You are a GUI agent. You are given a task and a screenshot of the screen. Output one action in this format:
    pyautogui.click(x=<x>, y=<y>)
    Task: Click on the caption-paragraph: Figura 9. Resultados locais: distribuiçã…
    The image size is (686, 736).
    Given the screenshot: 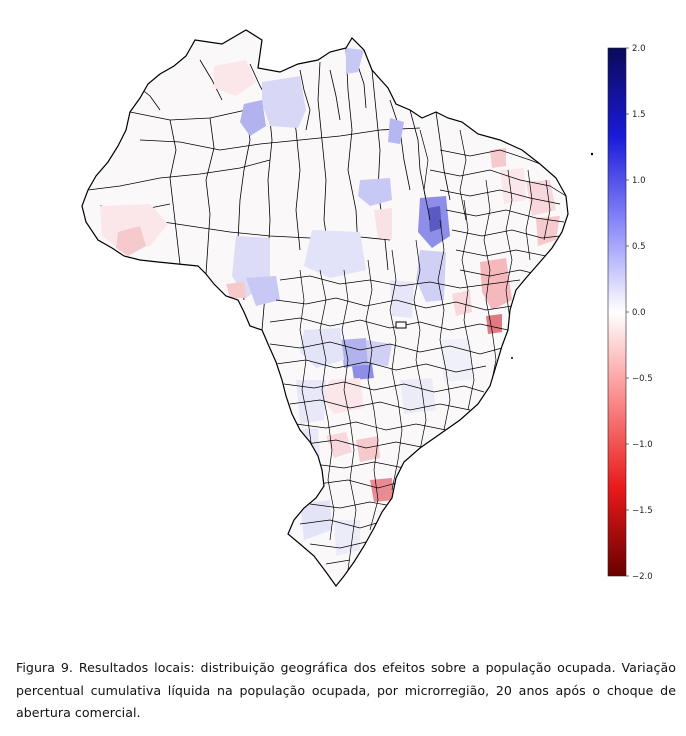 What is the action you would take?
    pyautogui.click(x=346, y=691)
    